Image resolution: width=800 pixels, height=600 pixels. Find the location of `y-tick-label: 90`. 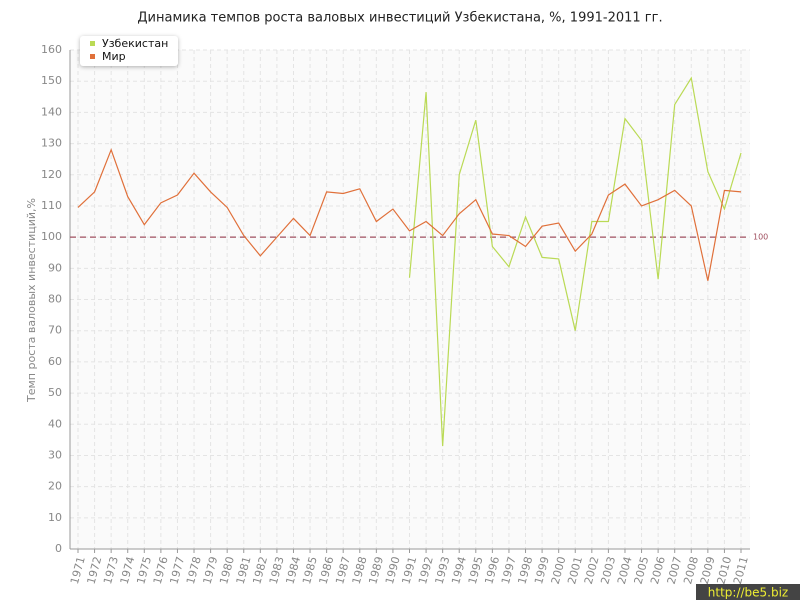

y-tick-label: 90 is located at coordinates (55, 267).